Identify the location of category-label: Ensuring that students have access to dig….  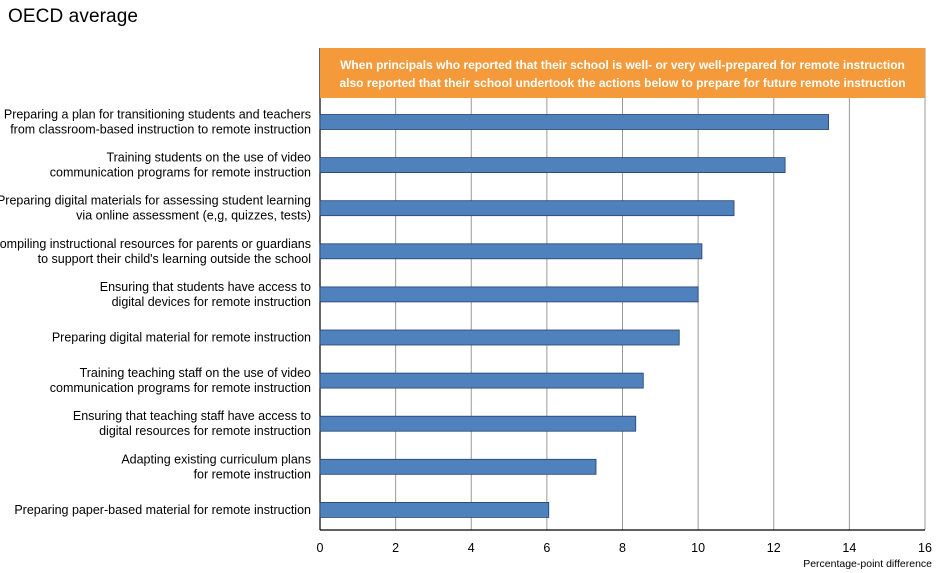
(205, 294).